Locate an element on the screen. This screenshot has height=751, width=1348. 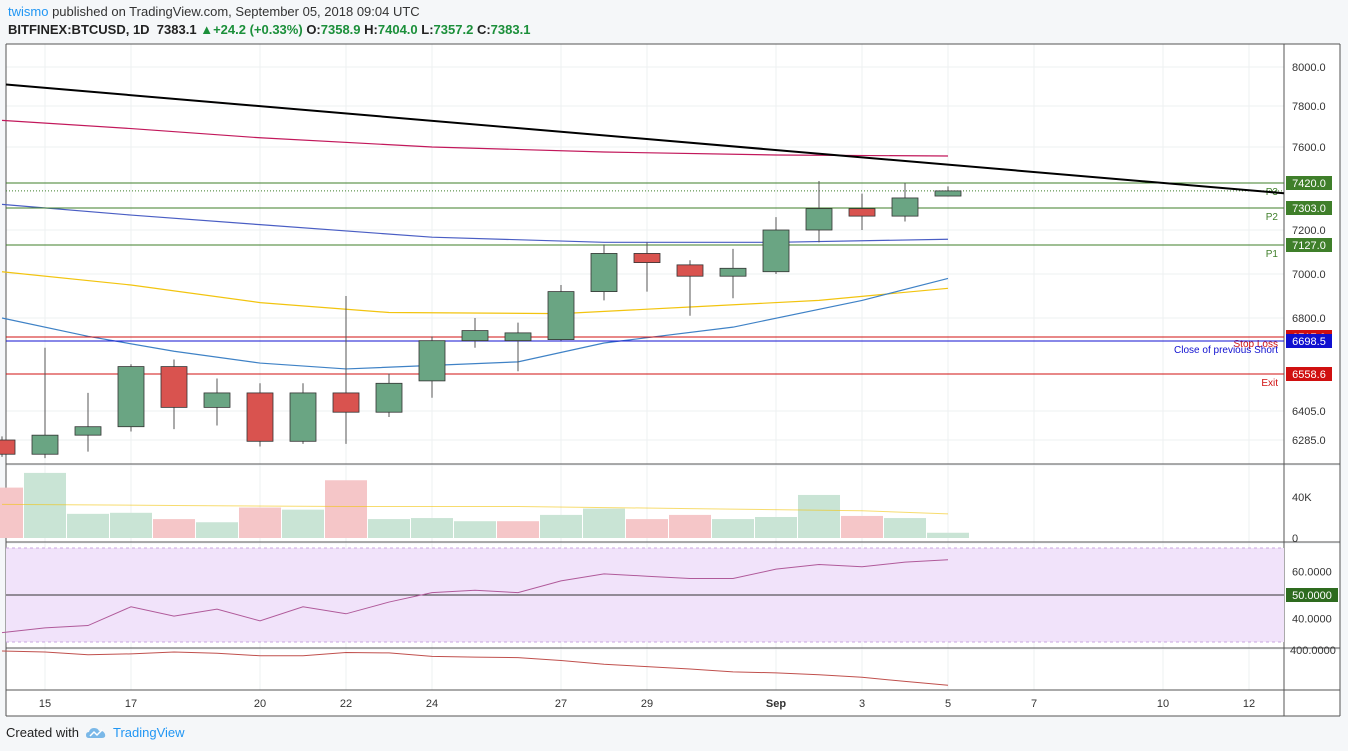
volume-tick-label: 40K is located at coordinates (1302, 498).